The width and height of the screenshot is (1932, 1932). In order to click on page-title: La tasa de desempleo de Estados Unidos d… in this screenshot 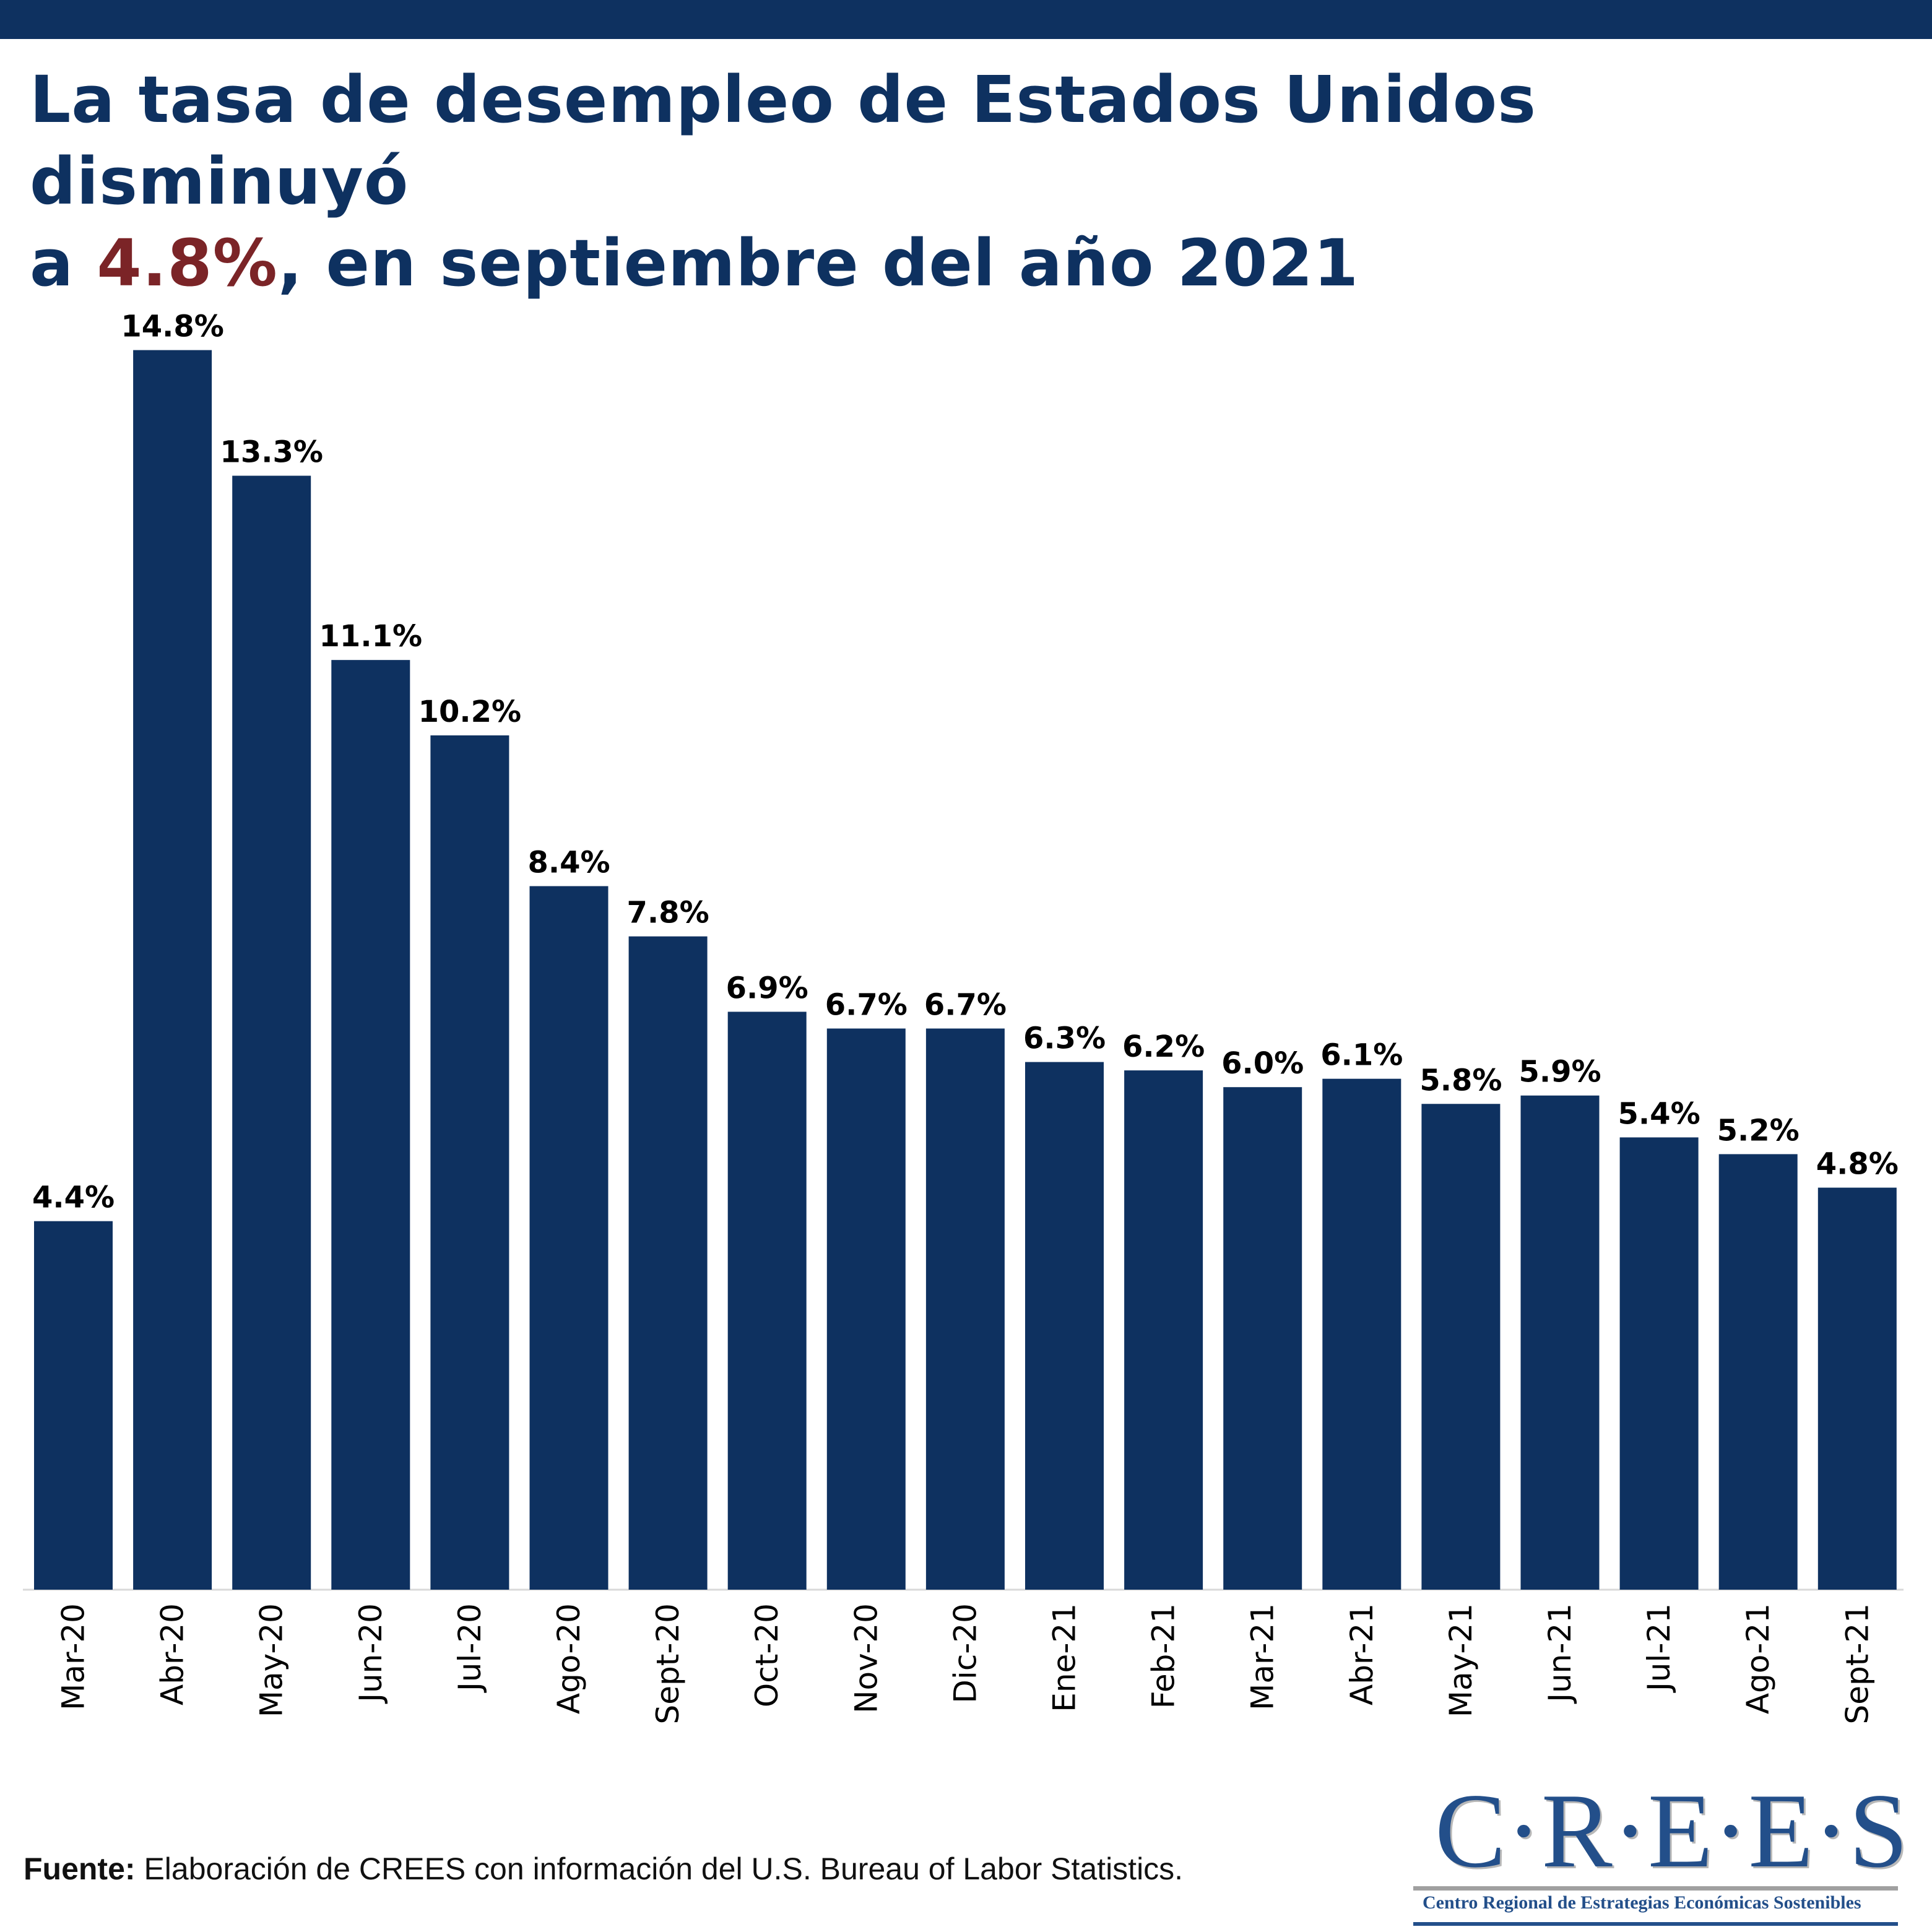, I will do `click(977, 182)`.